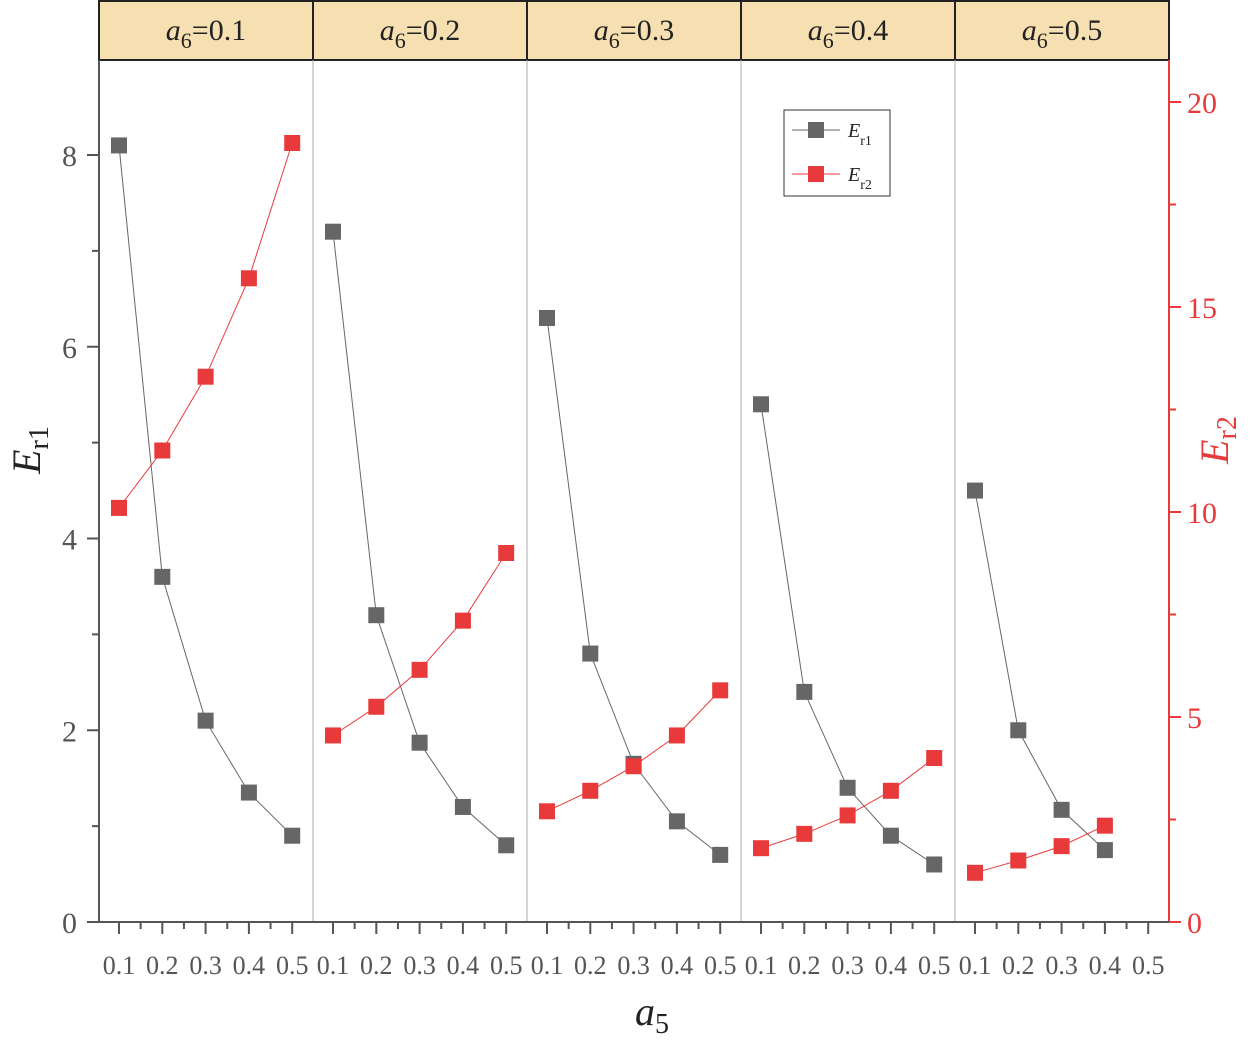  Describe the element at coordinates (662, 1024) in the screenshot. I see `x-axis-title-sub: 5` at that location.